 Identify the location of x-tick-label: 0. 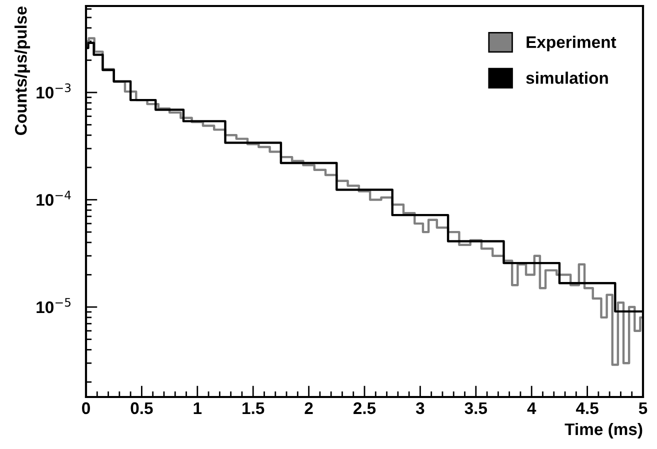
(86, 408).